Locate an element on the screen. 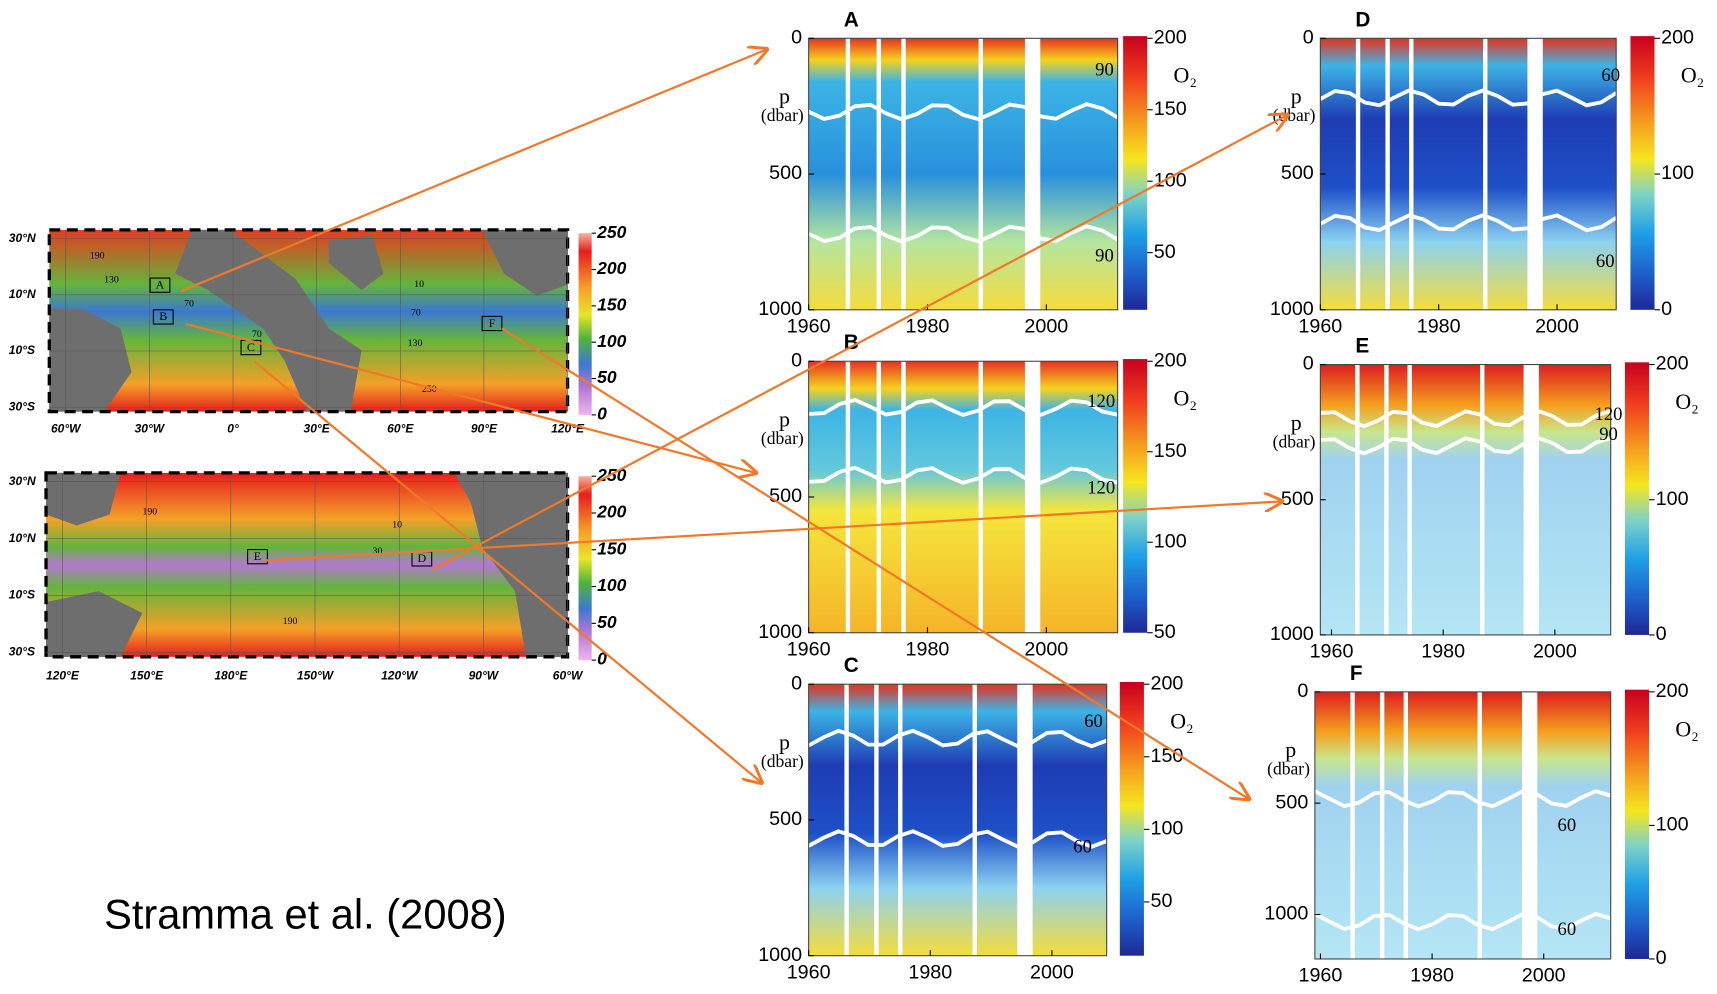 This screenshot has height=994, width=1717. panel-label: A is located at coordinates (851, 19).